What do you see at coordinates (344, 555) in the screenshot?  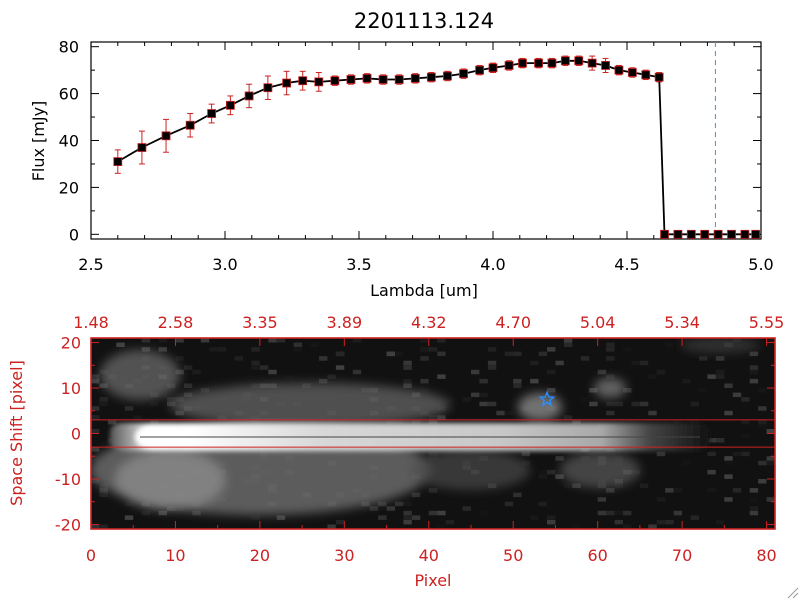 I see `x-tick-label: 30` at bounding box center [344, 555].